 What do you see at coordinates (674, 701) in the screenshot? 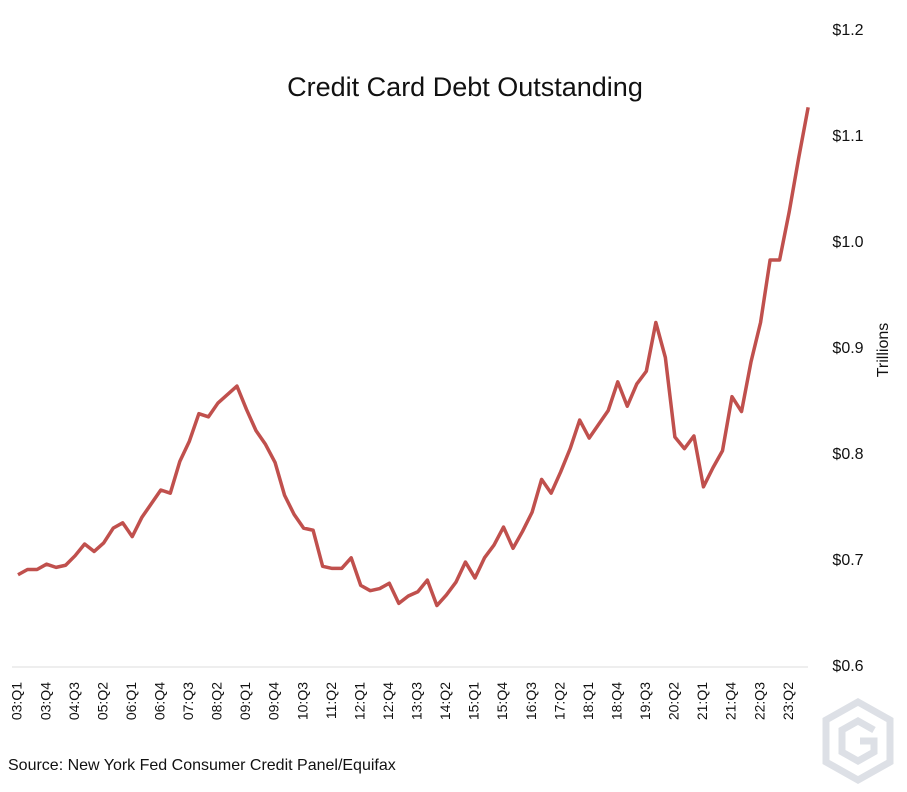
I see `x-tick-label: 20:Q2` at bounding box center [674, 701].